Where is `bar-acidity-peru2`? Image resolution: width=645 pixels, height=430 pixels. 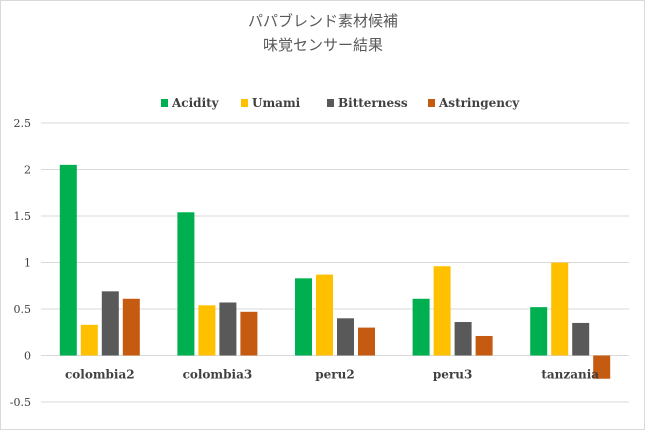 bar-acidity-peru2 is located at coordinates (303, 317).